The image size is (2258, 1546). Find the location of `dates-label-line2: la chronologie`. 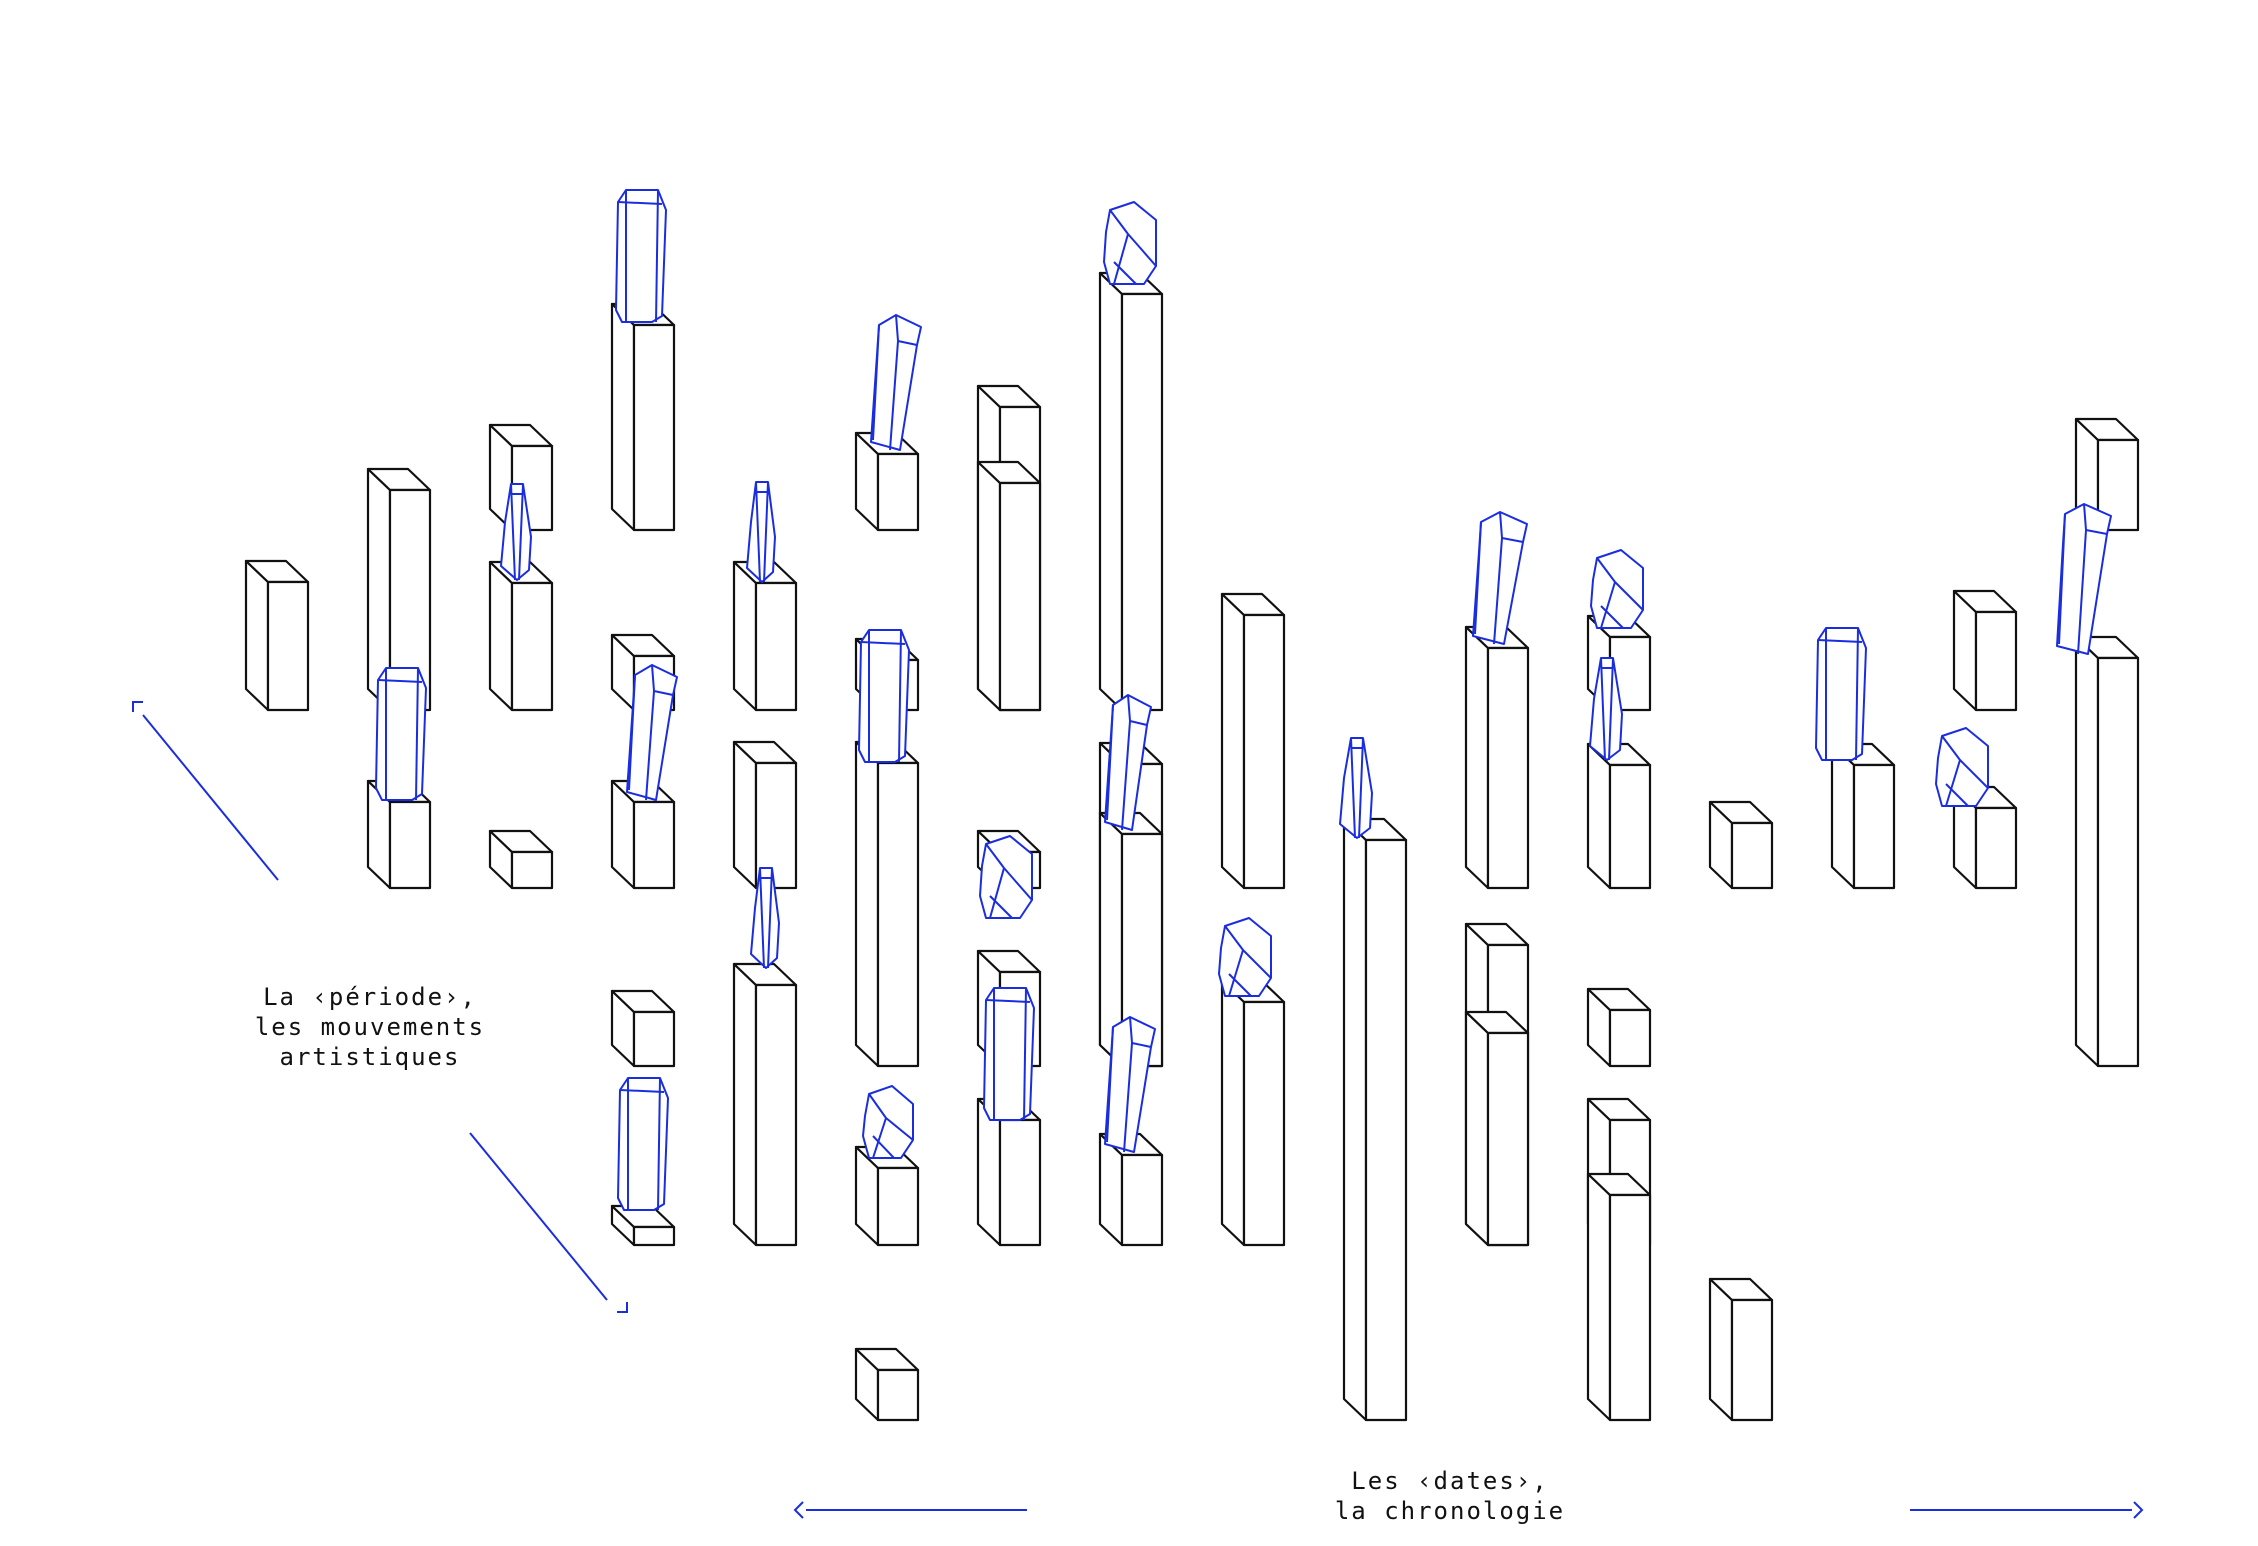

dates-label-line2: la chronologie is located at coordinates (1450, 1511).